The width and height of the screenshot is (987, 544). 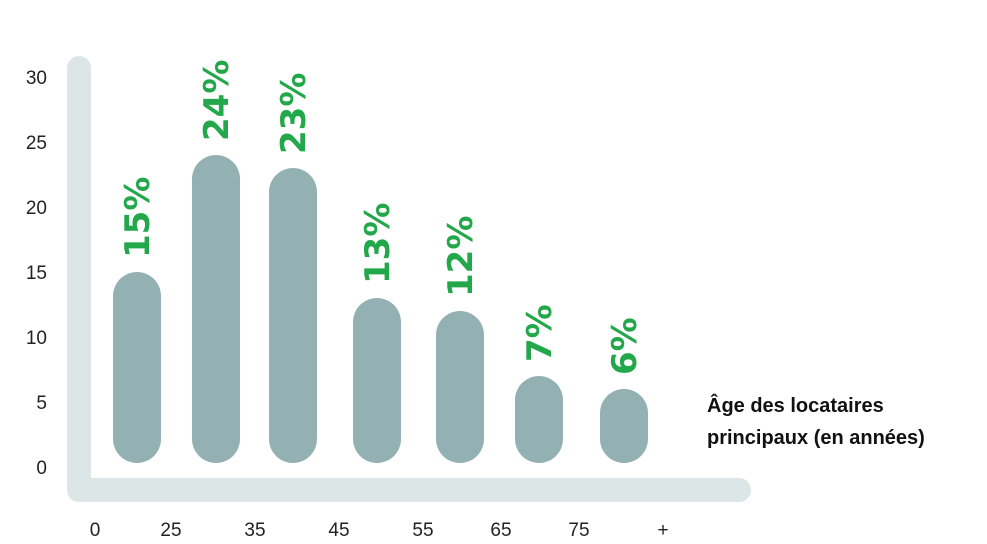 I want to click on y-tick-label: 0, so click(x=41, y=468).